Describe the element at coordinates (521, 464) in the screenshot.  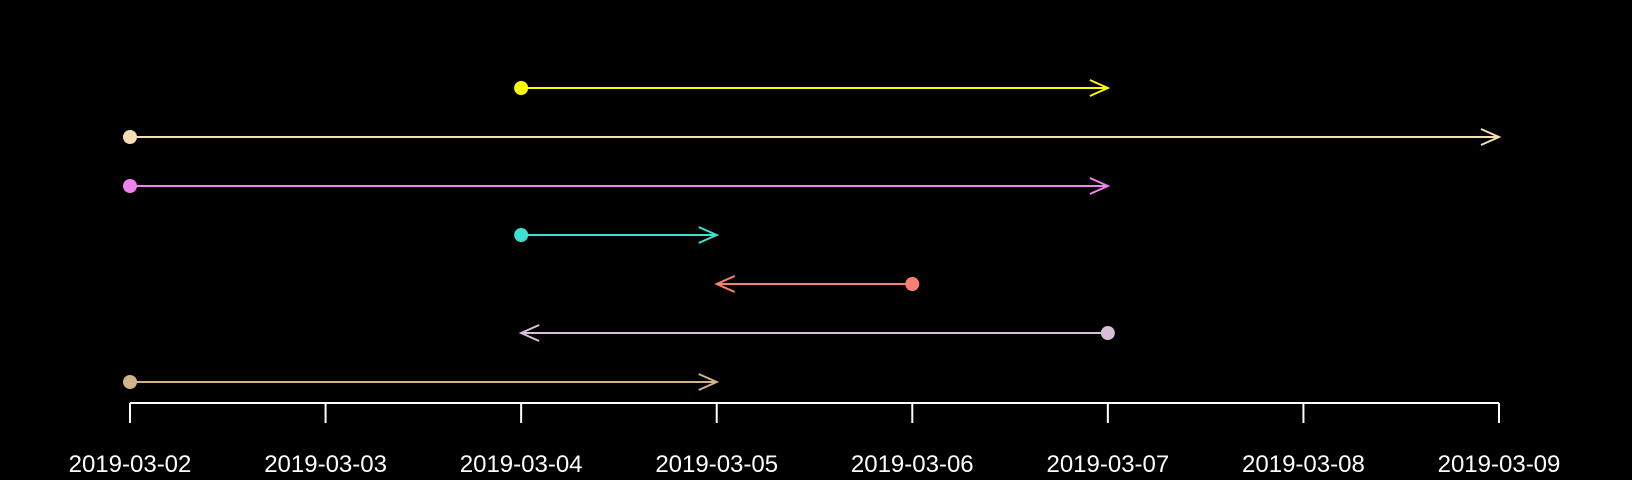
I see `x-tick-label: 2019-03-04` at that location.